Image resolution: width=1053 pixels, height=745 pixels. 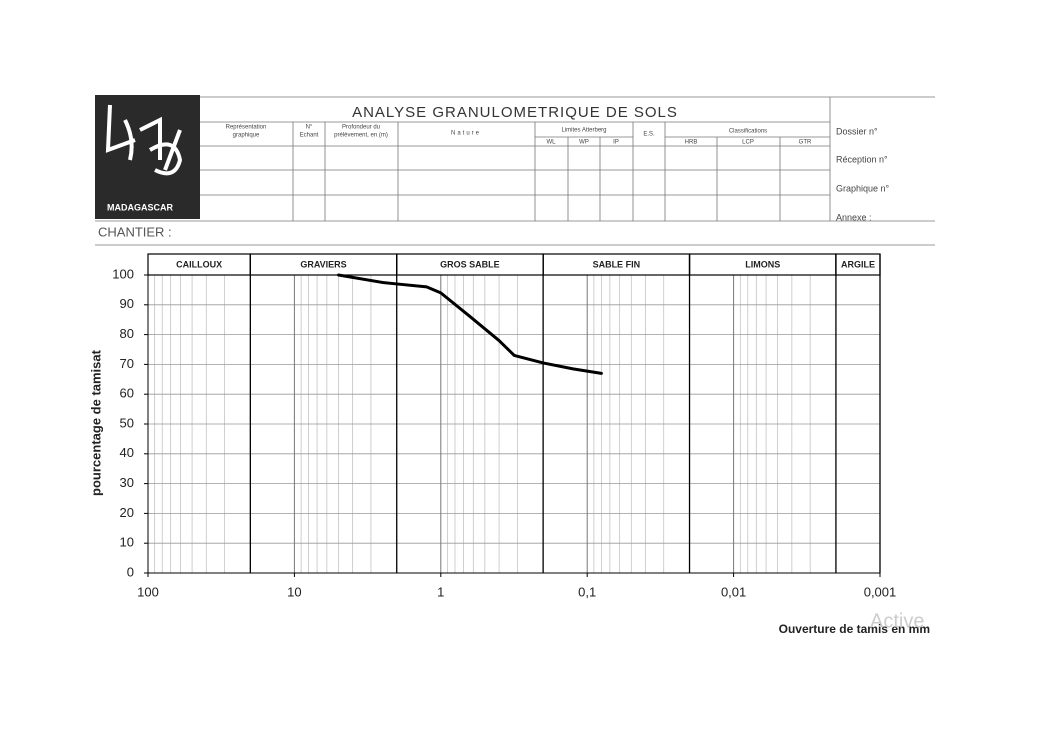 What do you see at coordinates (733, 591) in the screenshot?
I see `x-tick-label: 0,01` at bounding box center [733, 591].